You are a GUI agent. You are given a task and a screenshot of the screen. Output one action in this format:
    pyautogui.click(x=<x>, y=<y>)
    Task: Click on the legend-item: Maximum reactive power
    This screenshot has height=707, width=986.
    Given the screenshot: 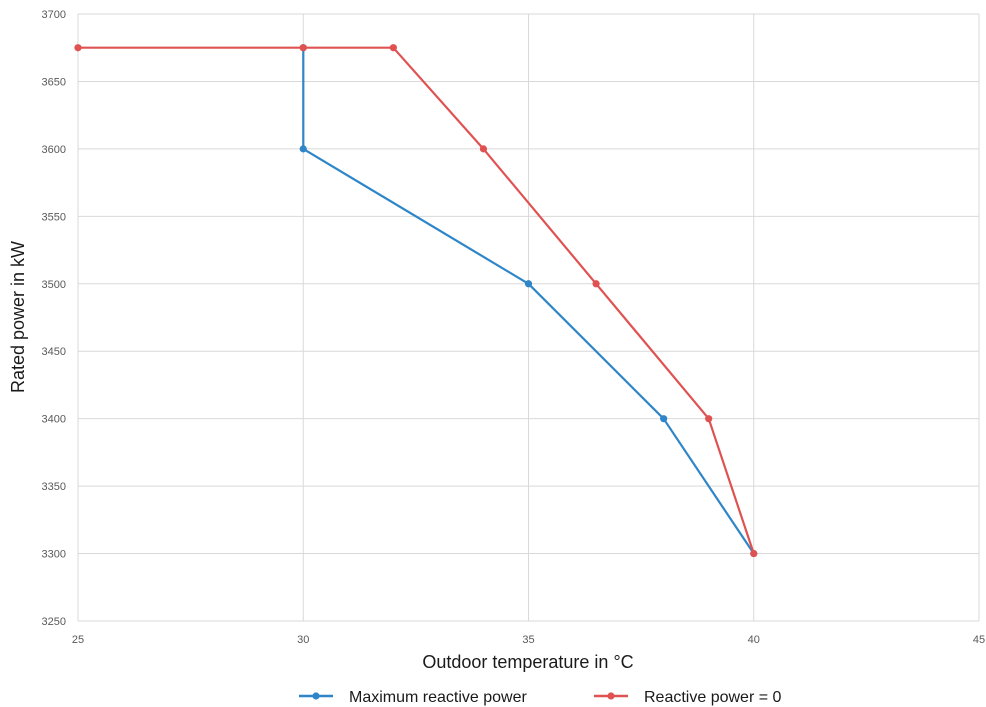 What is the action you would take?
    pyautogui.click(x=413, y=697)
    